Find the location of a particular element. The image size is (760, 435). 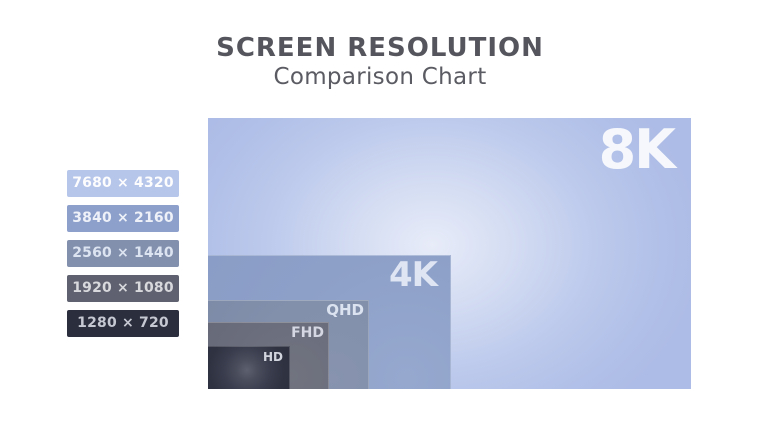

resolution-rect-4k-label: 4K is located at coordinates (413, 275).